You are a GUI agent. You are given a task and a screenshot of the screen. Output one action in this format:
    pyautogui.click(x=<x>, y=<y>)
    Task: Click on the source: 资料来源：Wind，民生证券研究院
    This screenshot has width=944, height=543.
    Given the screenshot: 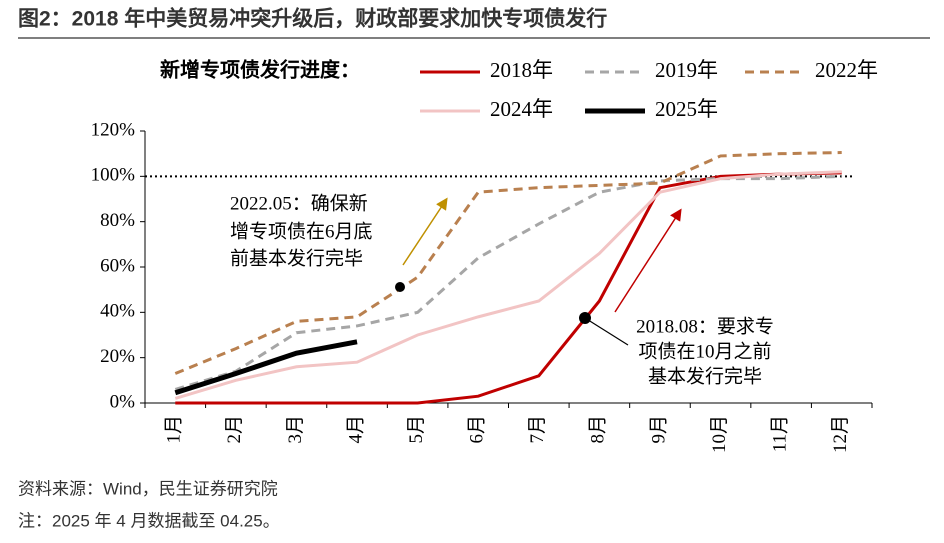 What is the action you would take?
    pyautogui.click(x=148, y=488)
    